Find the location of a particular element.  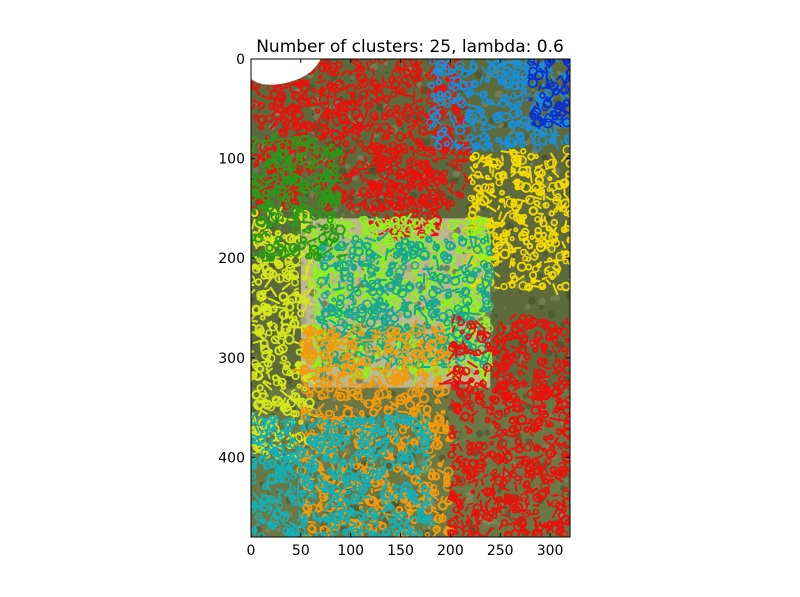

y-tick-label: 100 is located at coordinates (231, 160).